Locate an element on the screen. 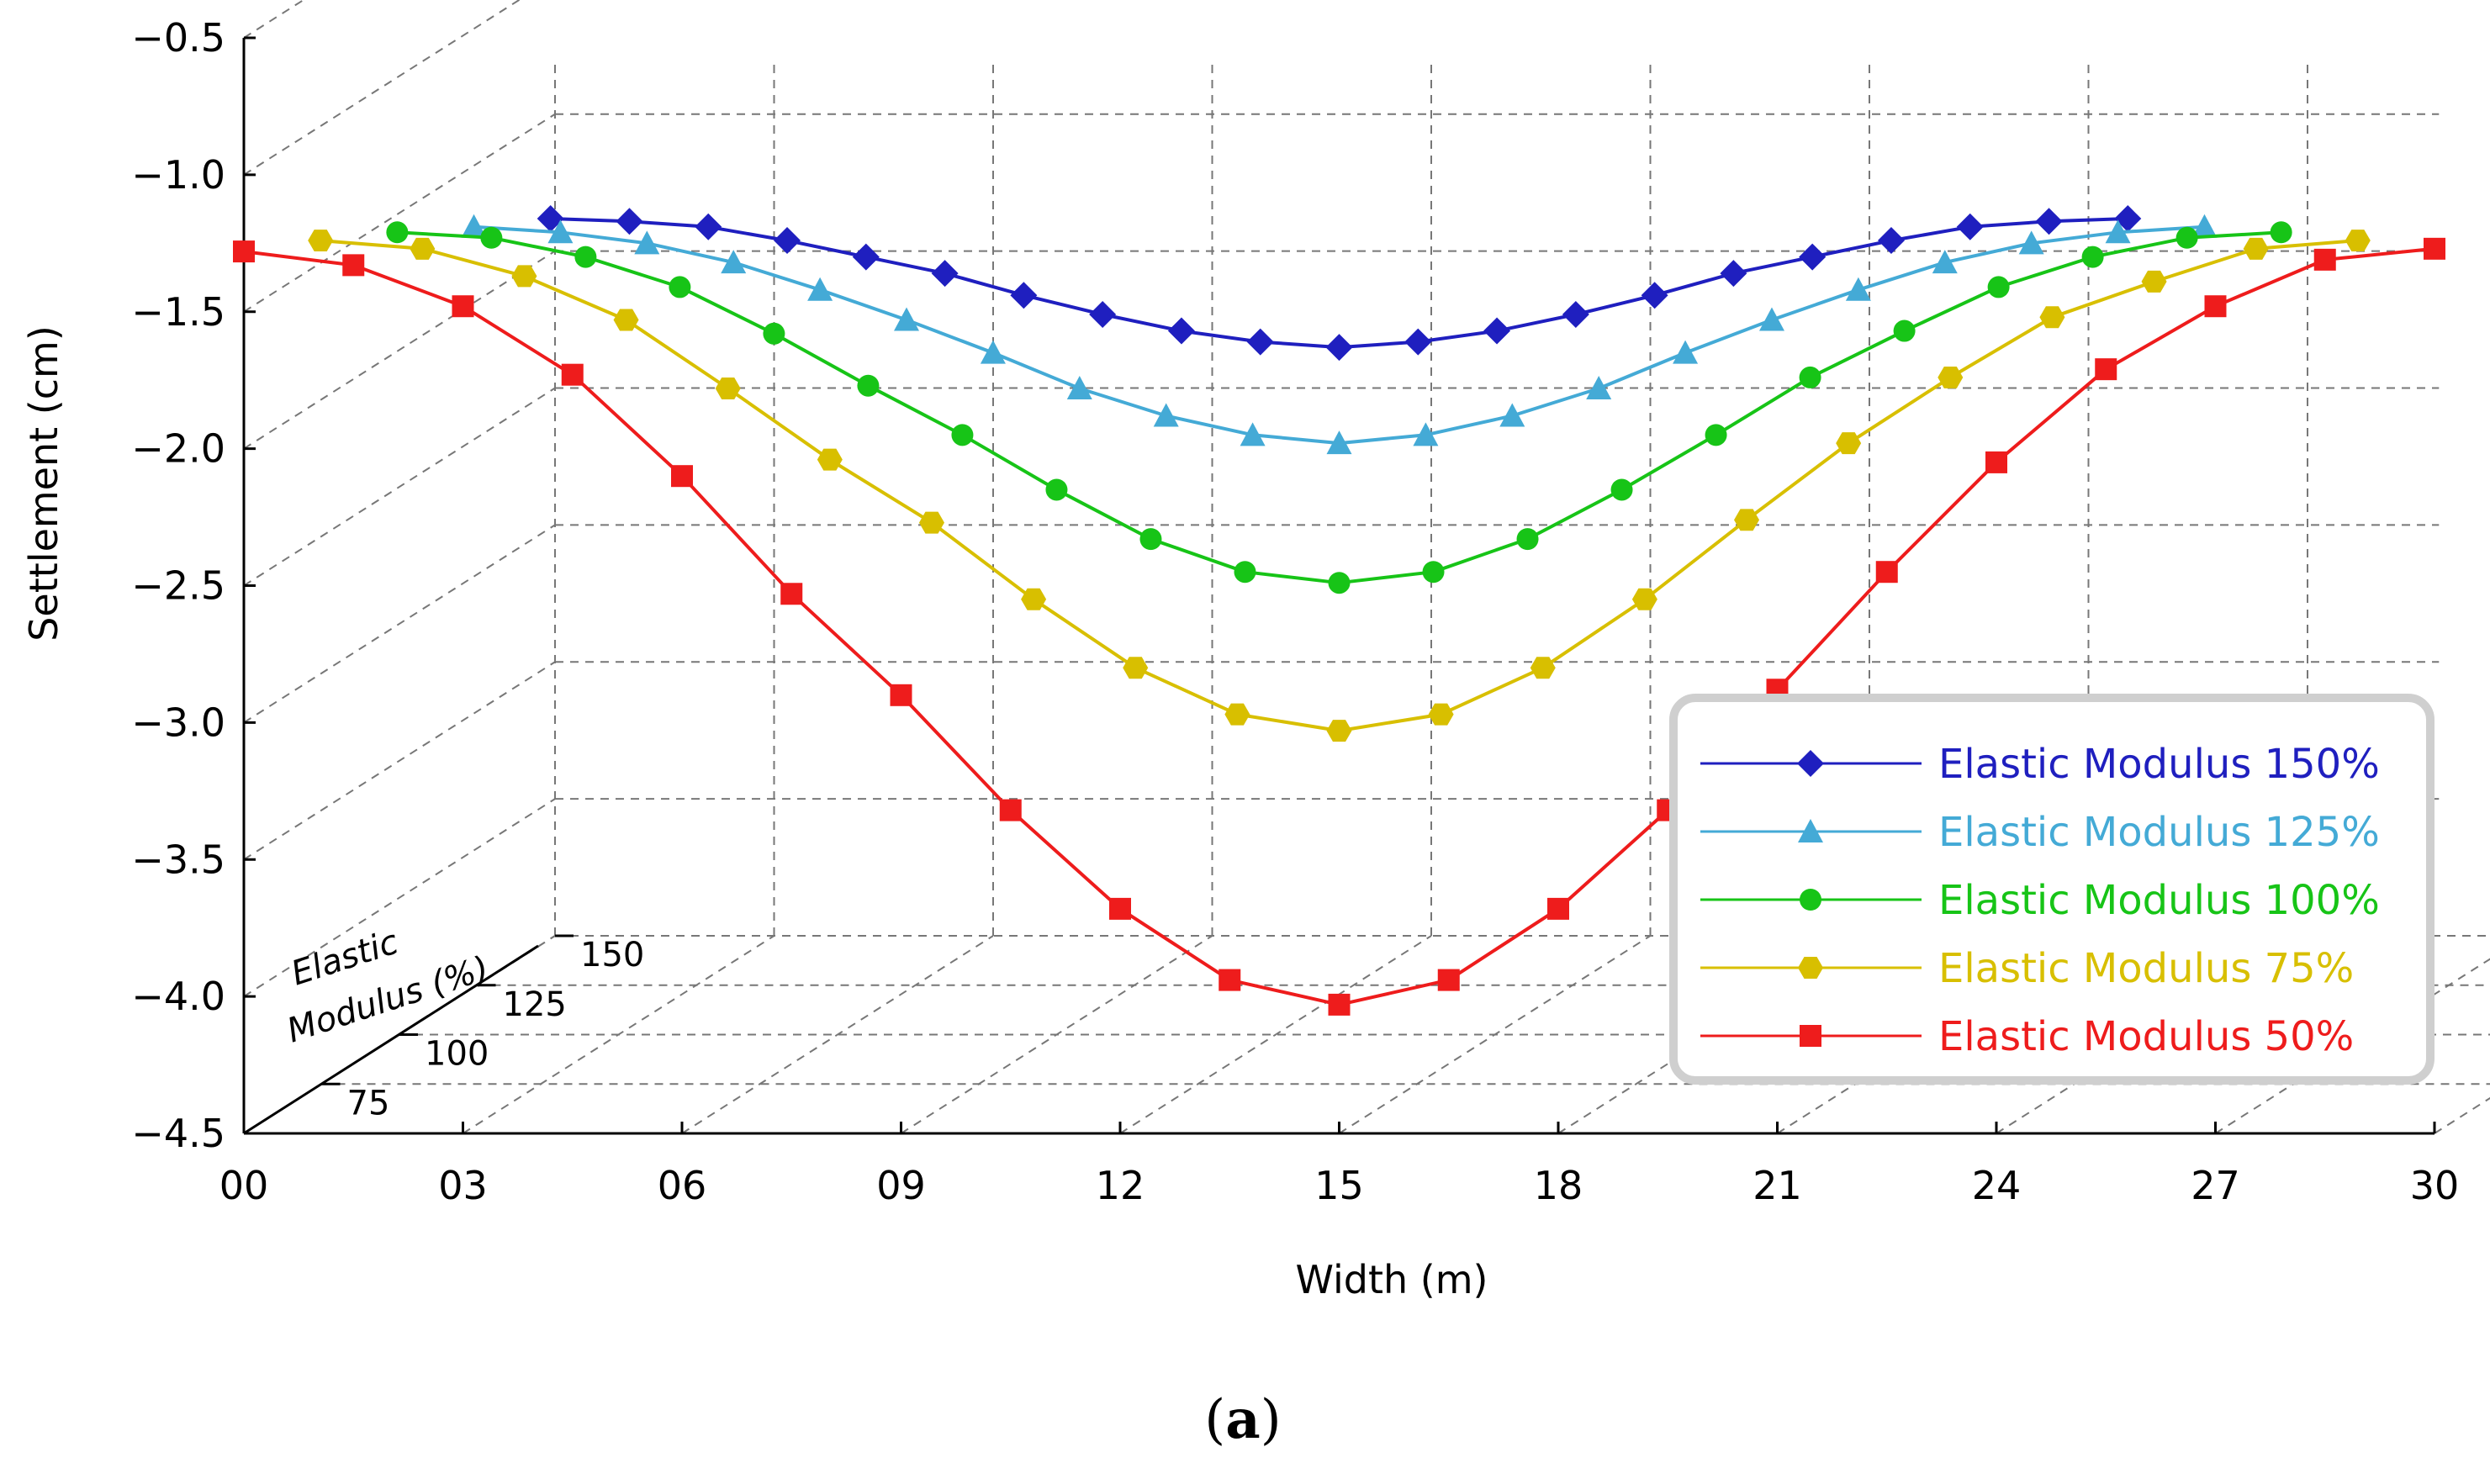  z-tick-label: 125 is located at coordinates (535, 1005).